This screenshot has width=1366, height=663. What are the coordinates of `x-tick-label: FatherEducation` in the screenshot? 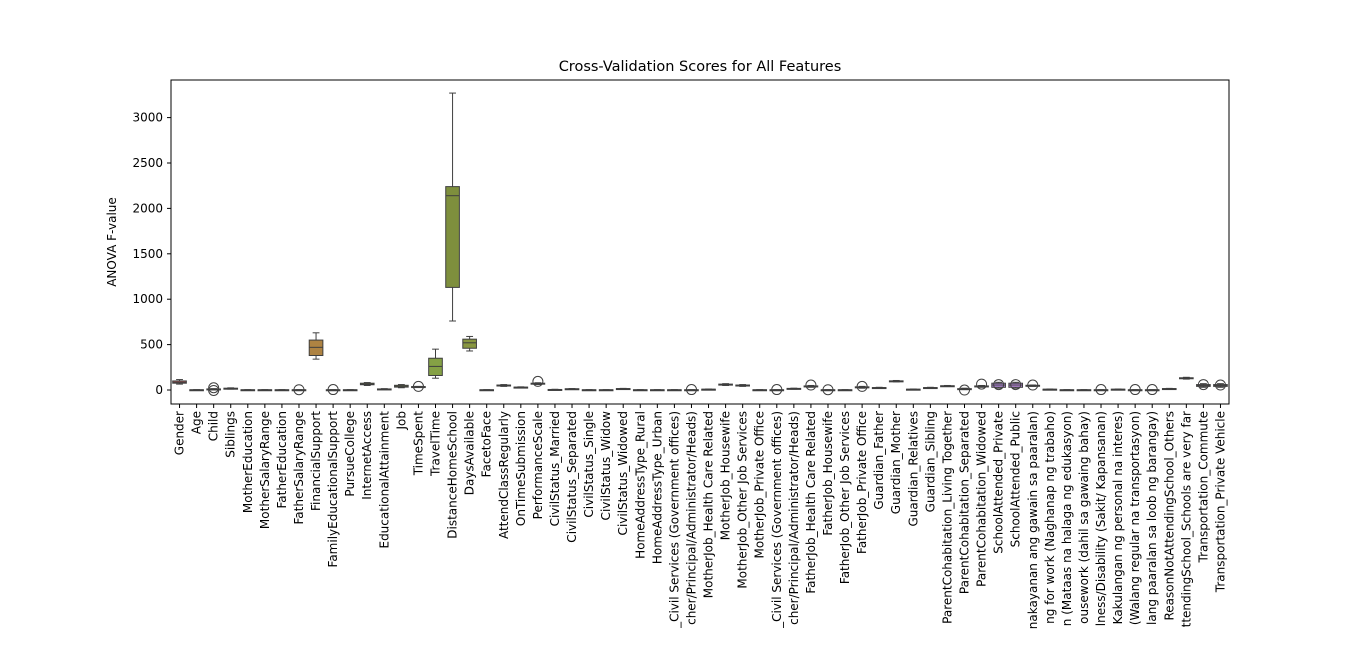 It's located at (282, 460).